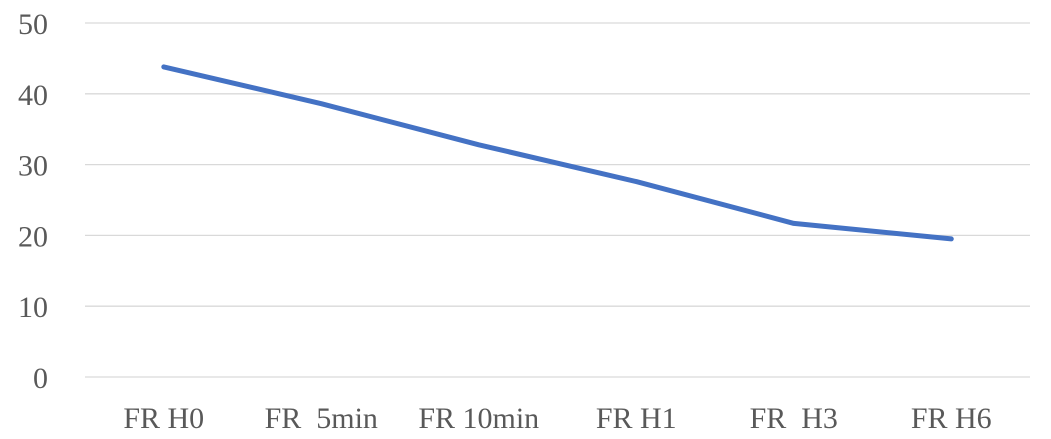 This screenshot has width=1051, height=439. What do you see at coordinates (163, 418) in the screenshot?
I see `x-tick-label: FR H0` at bounding box center [163, 418].